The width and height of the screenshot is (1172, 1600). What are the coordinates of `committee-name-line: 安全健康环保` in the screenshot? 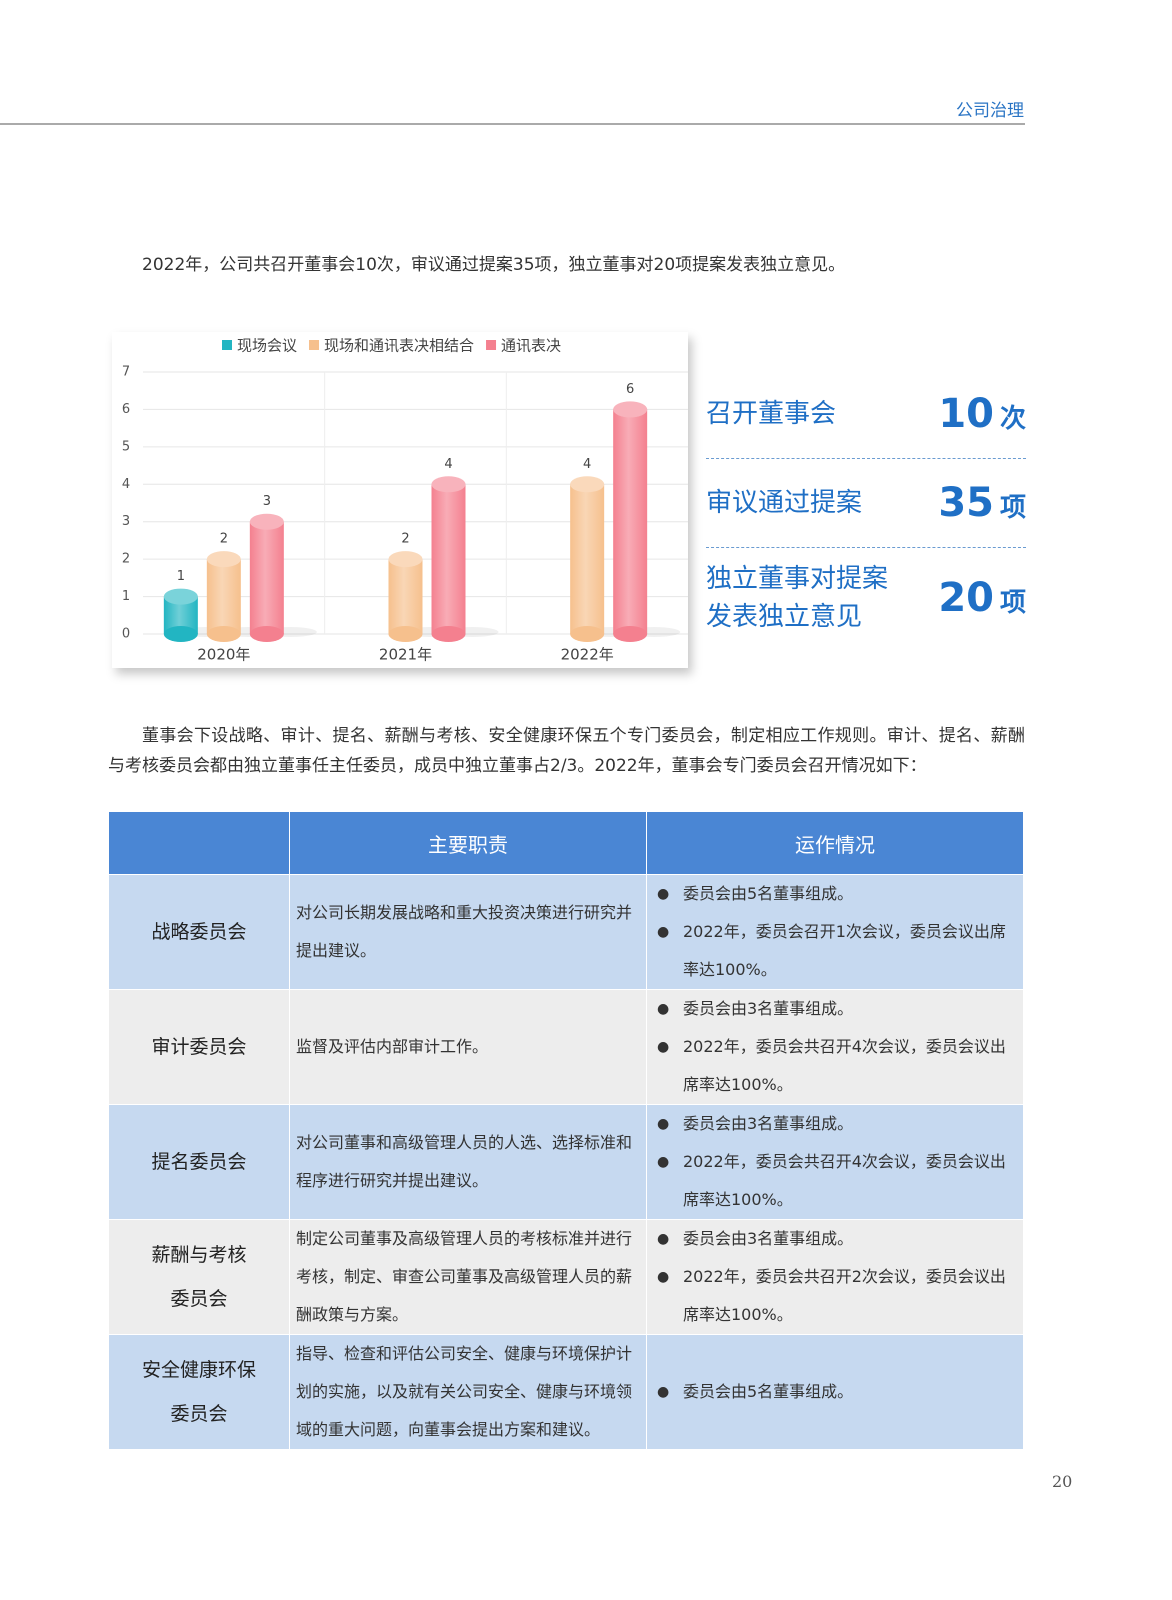 It's located at (198, 1370).